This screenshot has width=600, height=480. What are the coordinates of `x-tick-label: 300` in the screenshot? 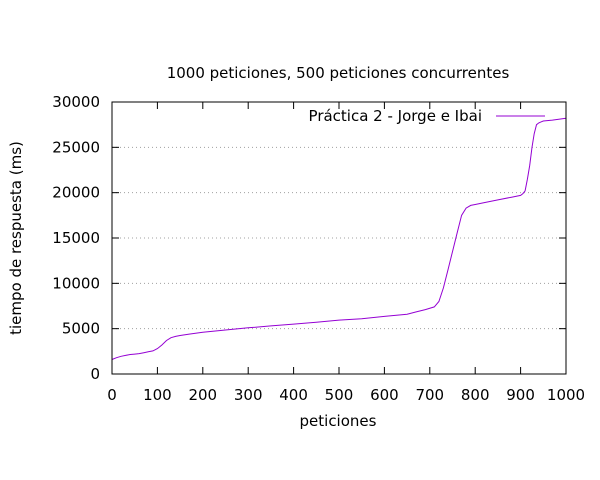 It's located at (248, 395).